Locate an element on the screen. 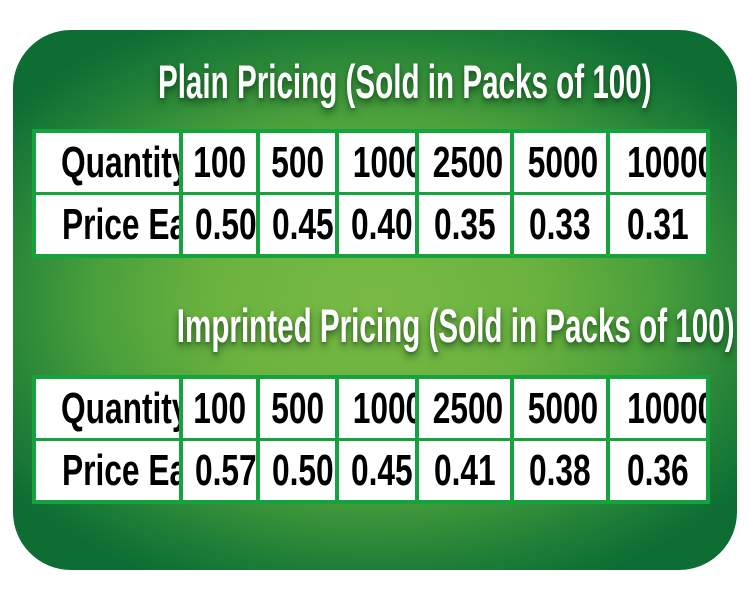 Image resolution: width=750 pixels, height=600 pixels. price-cell: 0.40 is located at coordinates (377, 225).